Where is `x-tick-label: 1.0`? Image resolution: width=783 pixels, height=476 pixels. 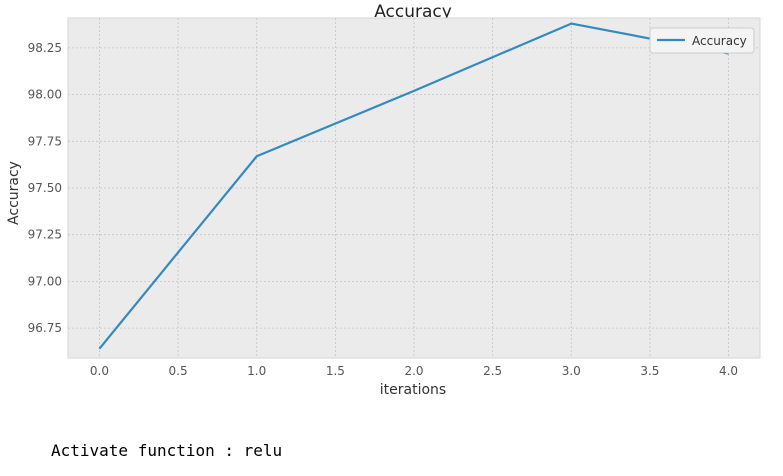 x-tick-label: 1.0 is located at coordinates (256, 371).